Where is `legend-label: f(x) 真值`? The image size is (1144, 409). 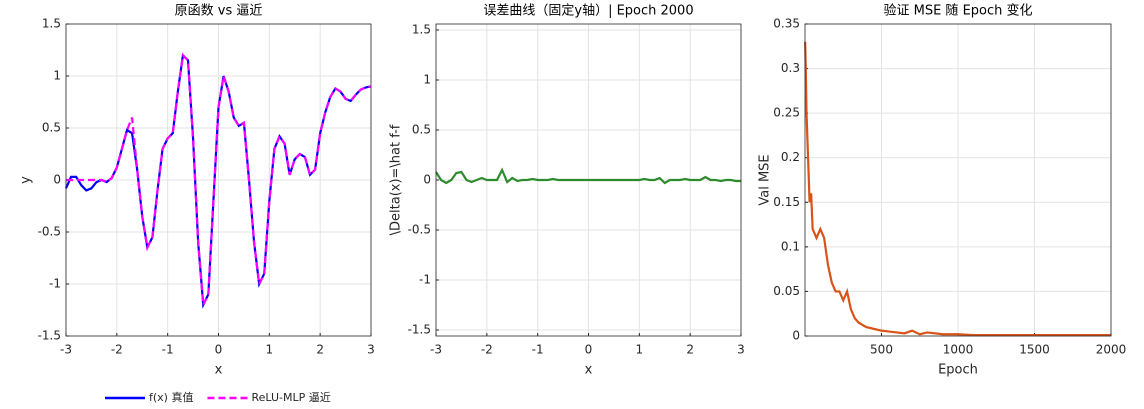 legend-label: f(x) 真值 is located at coordinates (171, 397).